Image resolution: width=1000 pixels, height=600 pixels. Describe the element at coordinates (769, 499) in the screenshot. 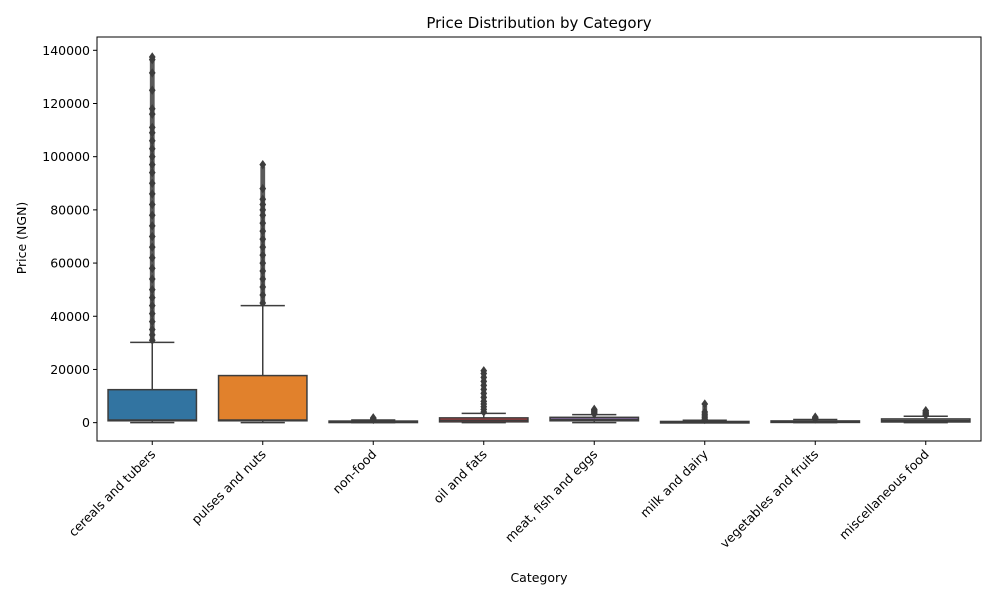

I see `x-tick-label: vegetables and fruits` at that location.